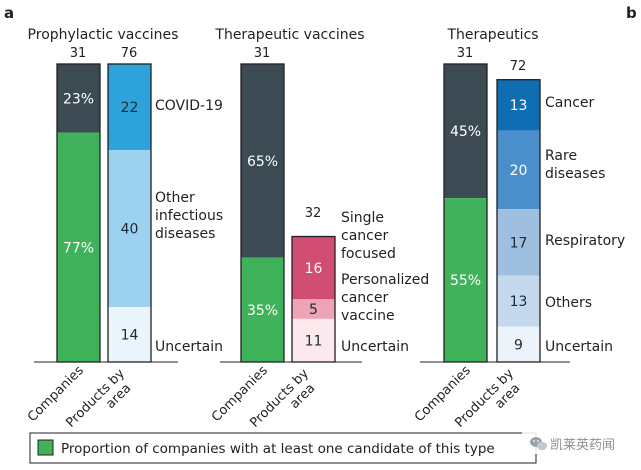 This screenshot has height=470, width=641. What do you see at coordinates (362, 218) in the screenshot?
I see `annotation-line: Single` at bounding box center [362, 218].